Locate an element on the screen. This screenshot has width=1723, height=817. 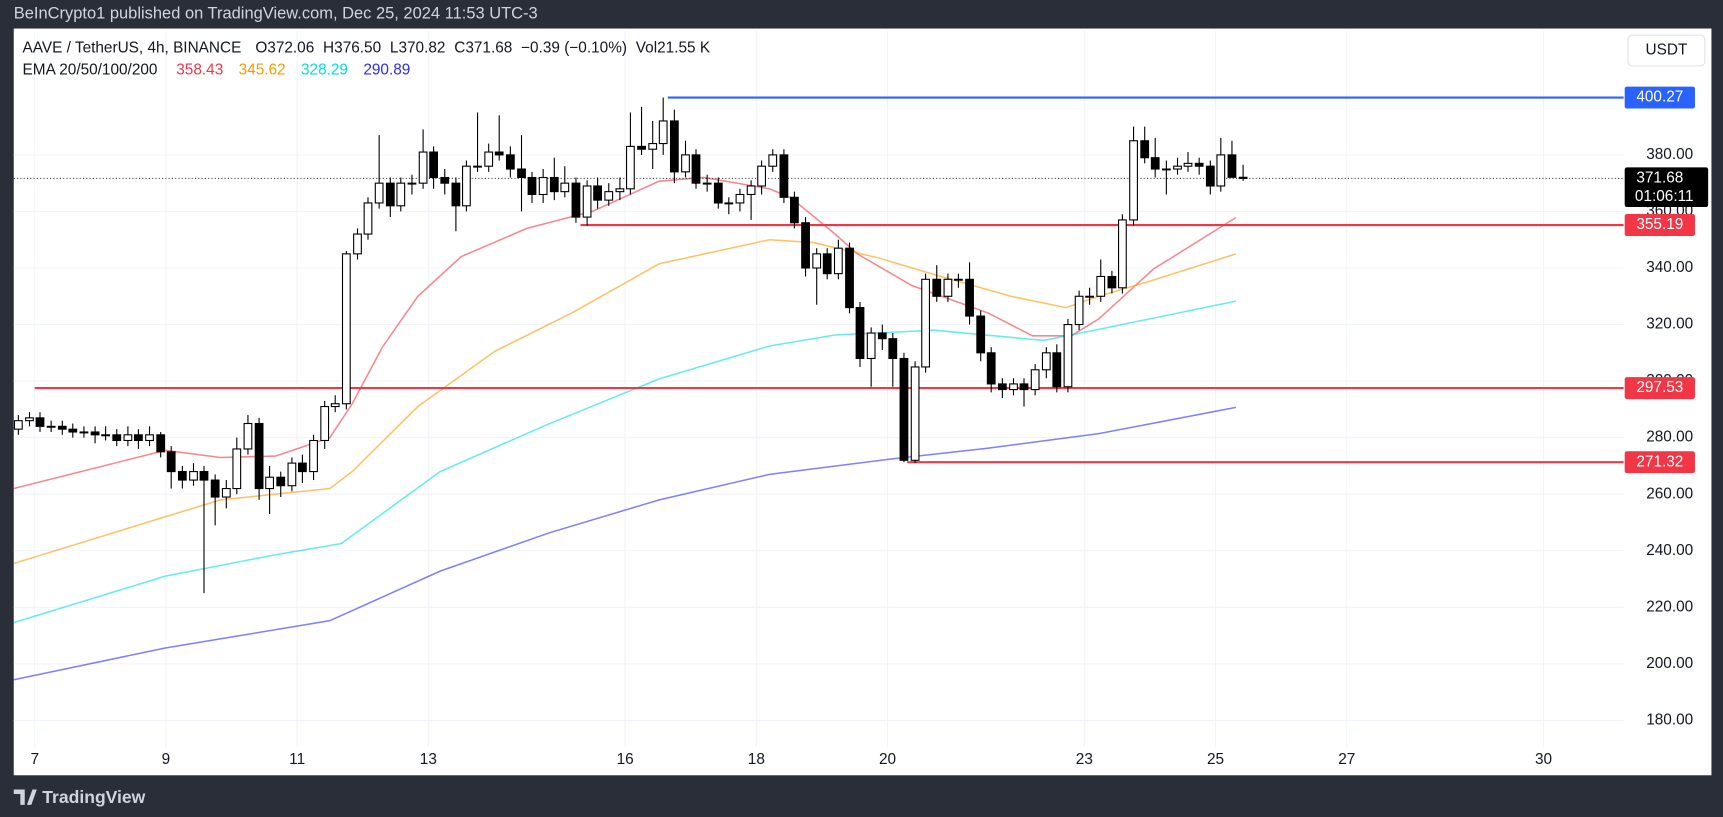
x-tick-label: 23 is located at coordinates (1084, 759).